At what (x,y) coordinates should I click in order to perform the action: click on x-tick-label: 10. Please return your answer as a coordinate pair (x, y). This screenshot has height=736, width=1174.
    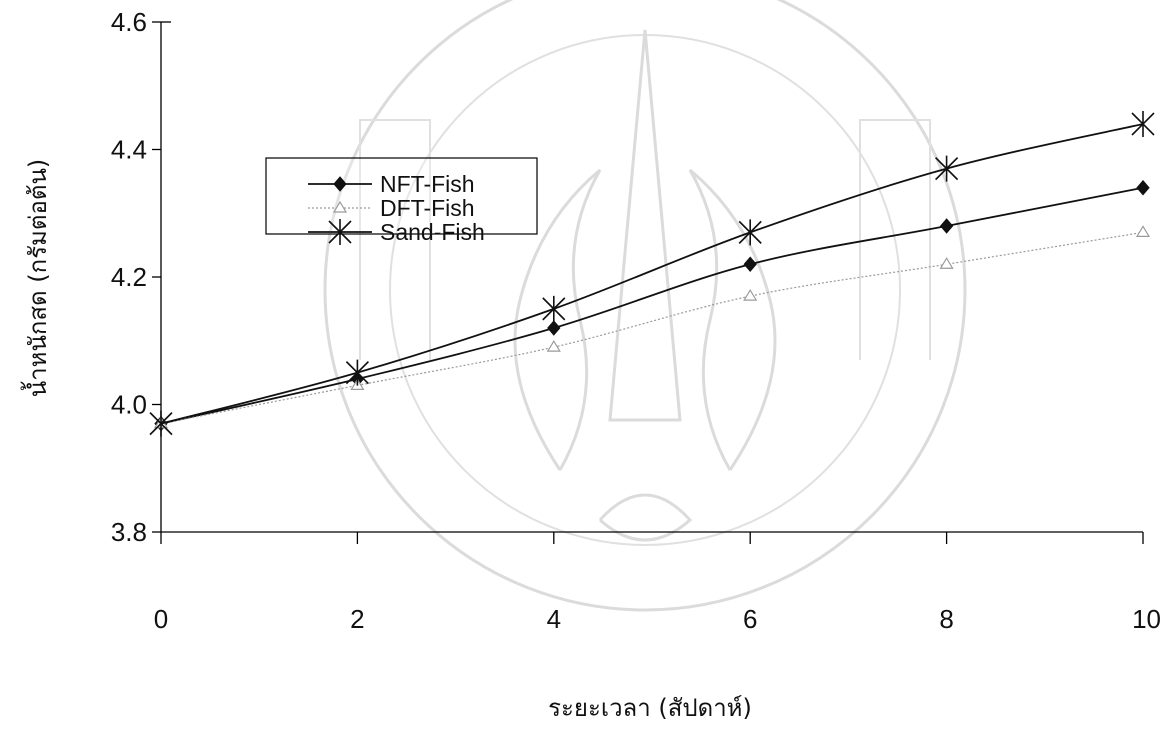
    Looking at the image, I should click on (1146, 619).